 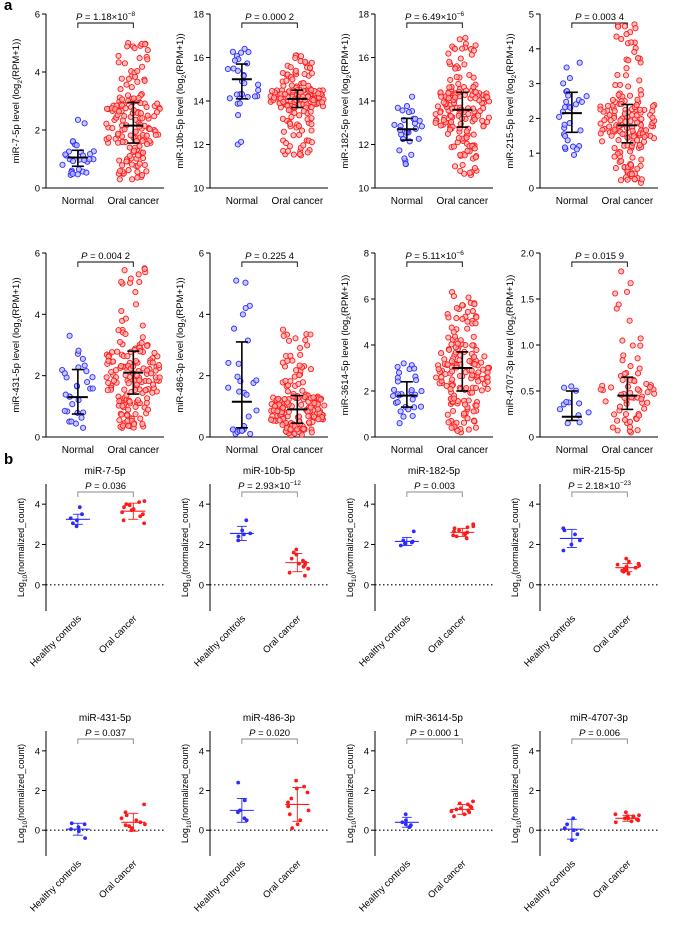 What do you see at coordinates (437, 733) in the screenshot?
I see `p-value-number: = 0.000 1` at bounding box center [437, 733].